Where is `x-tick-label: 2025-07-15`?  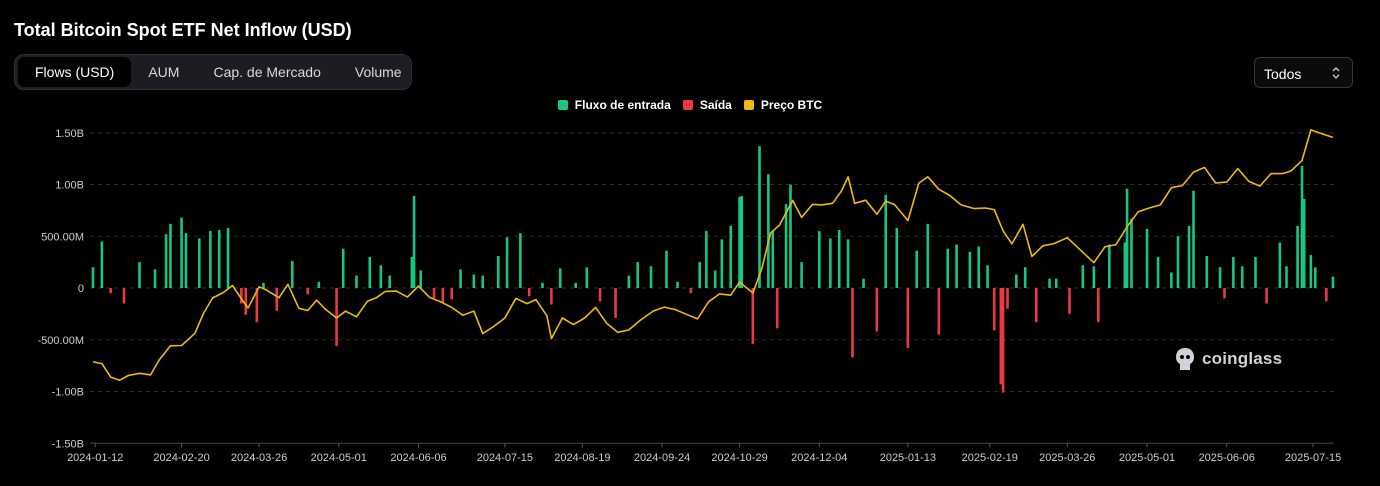 x-tick-label: 2025-07-15 is located at coordinates (1313, 458).